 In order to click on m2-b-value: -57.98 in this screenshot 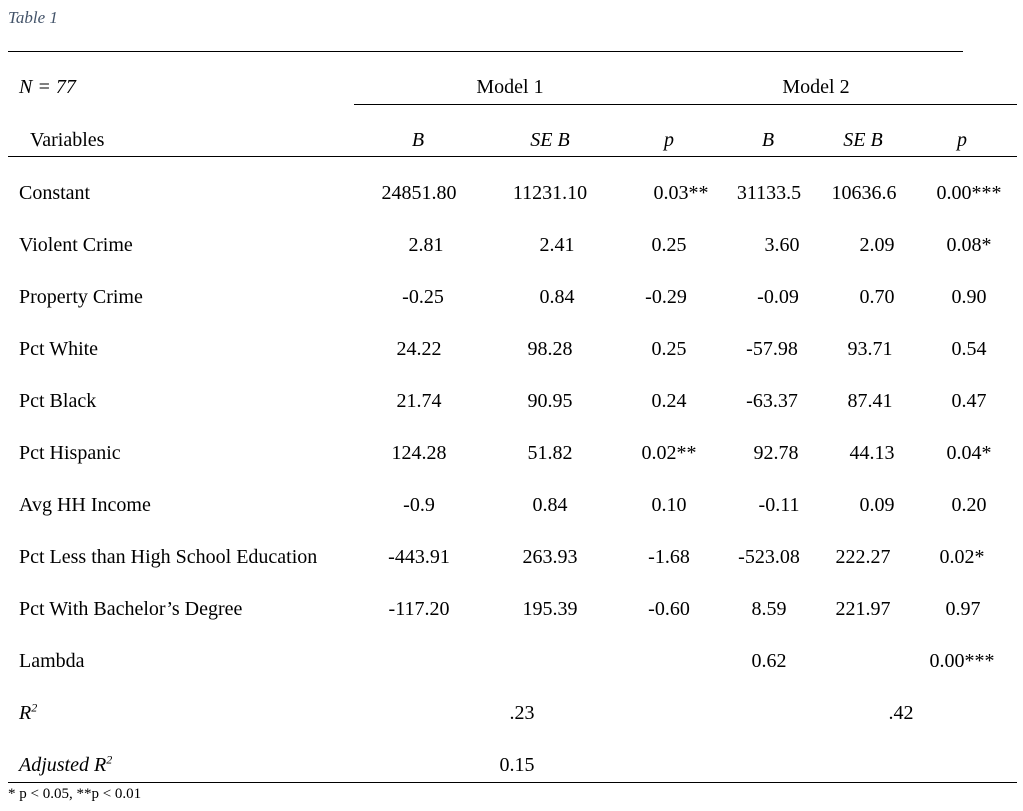, I will do `click(772, 349)`.